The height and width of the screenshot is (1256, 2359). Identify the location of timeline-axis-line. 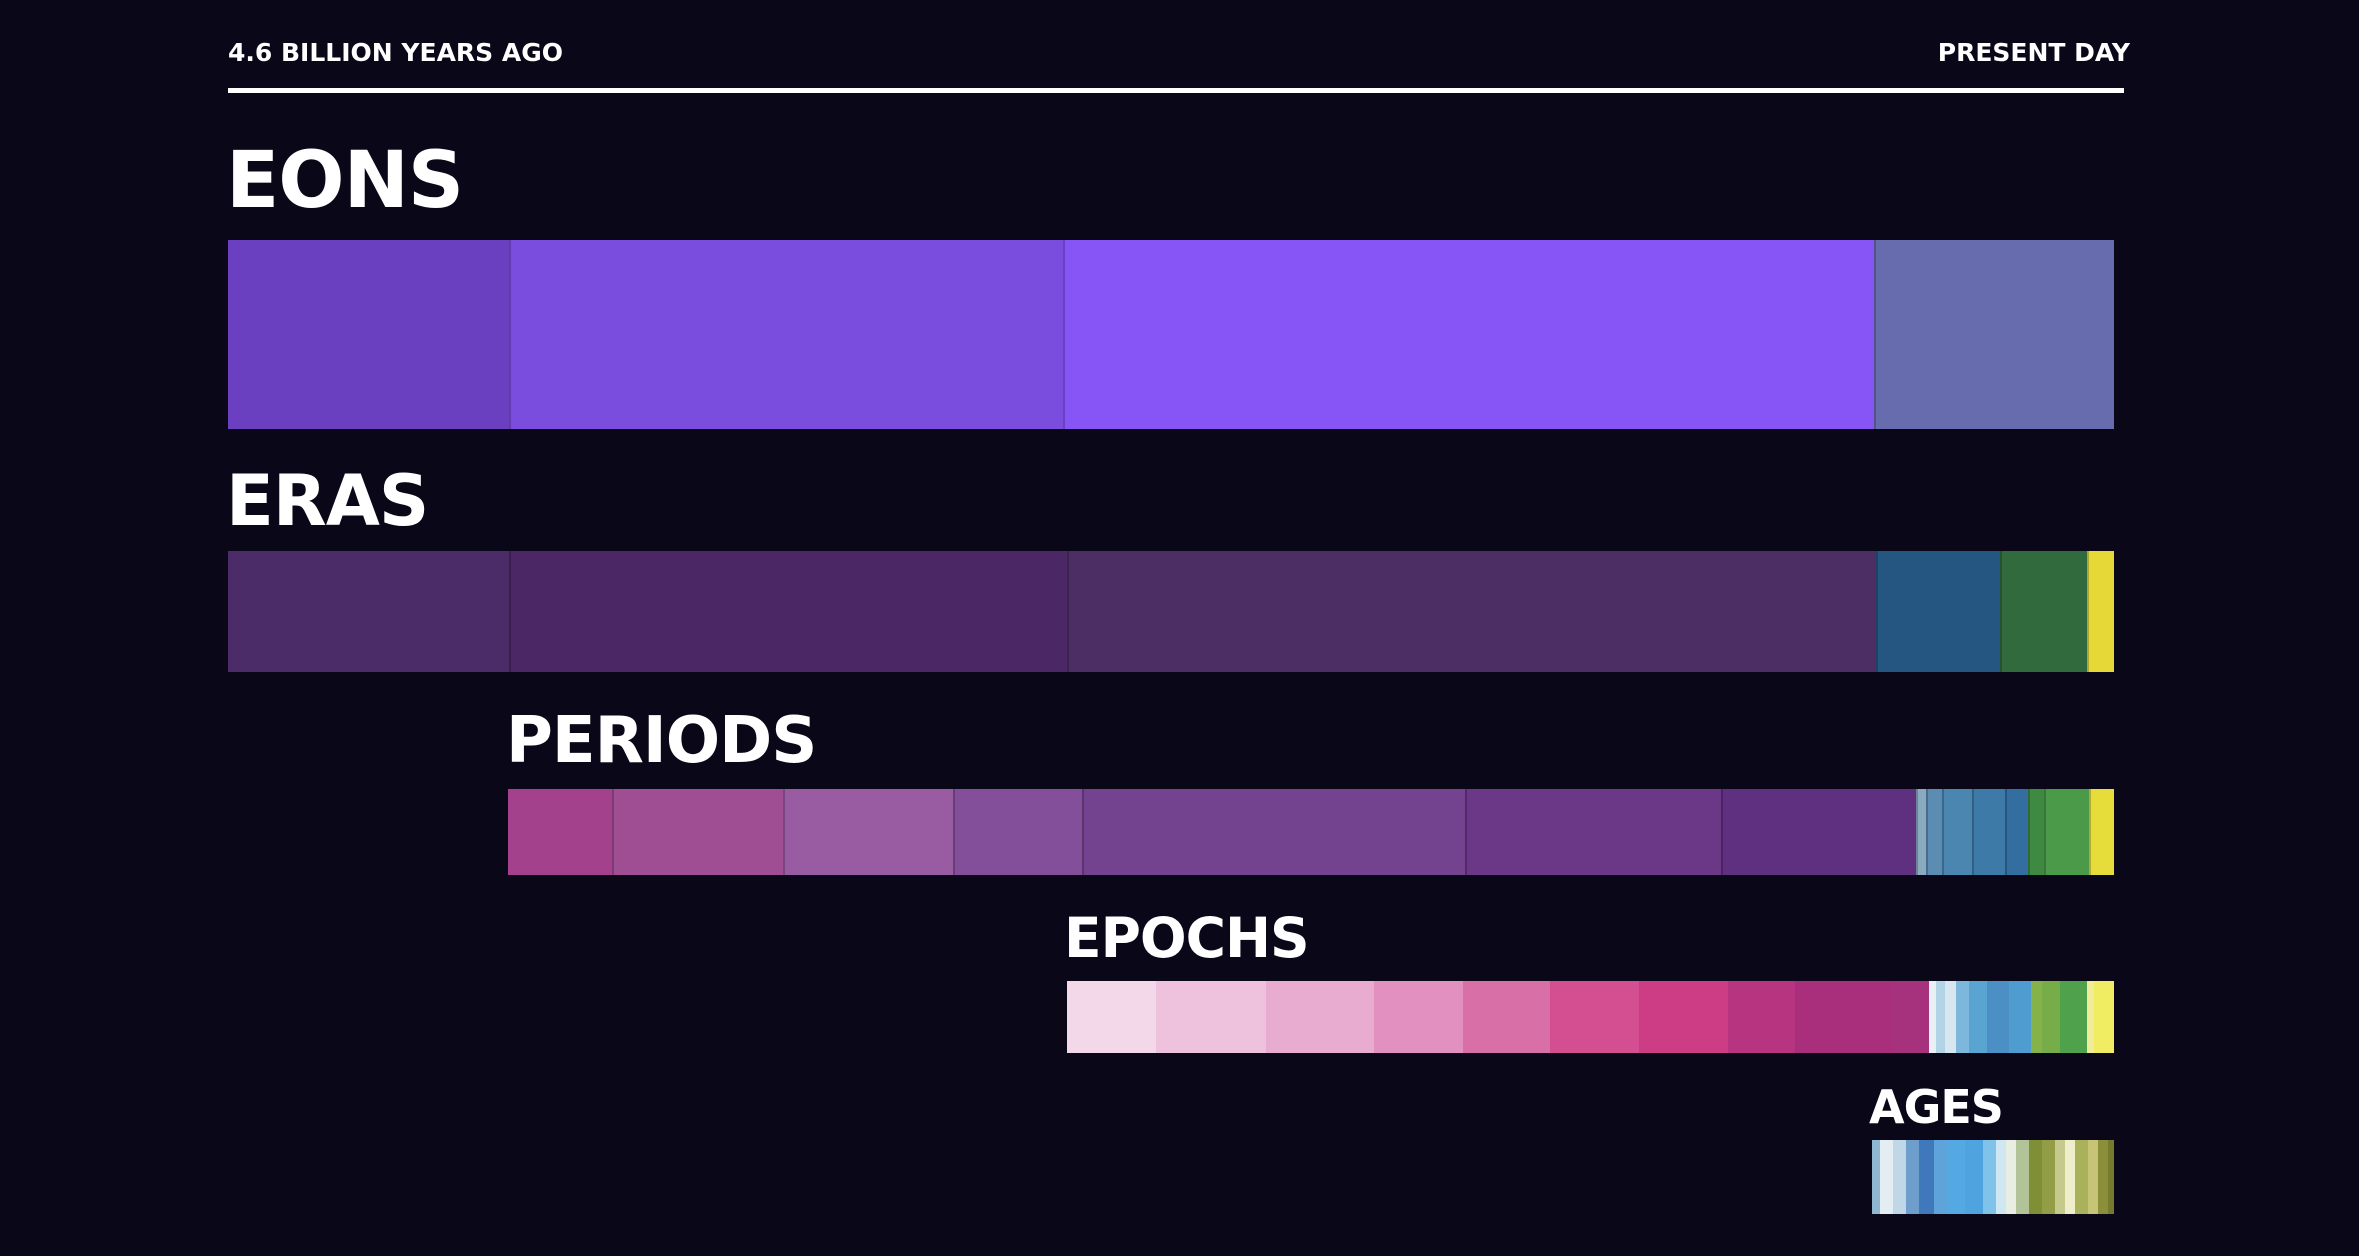
(1176, 90).